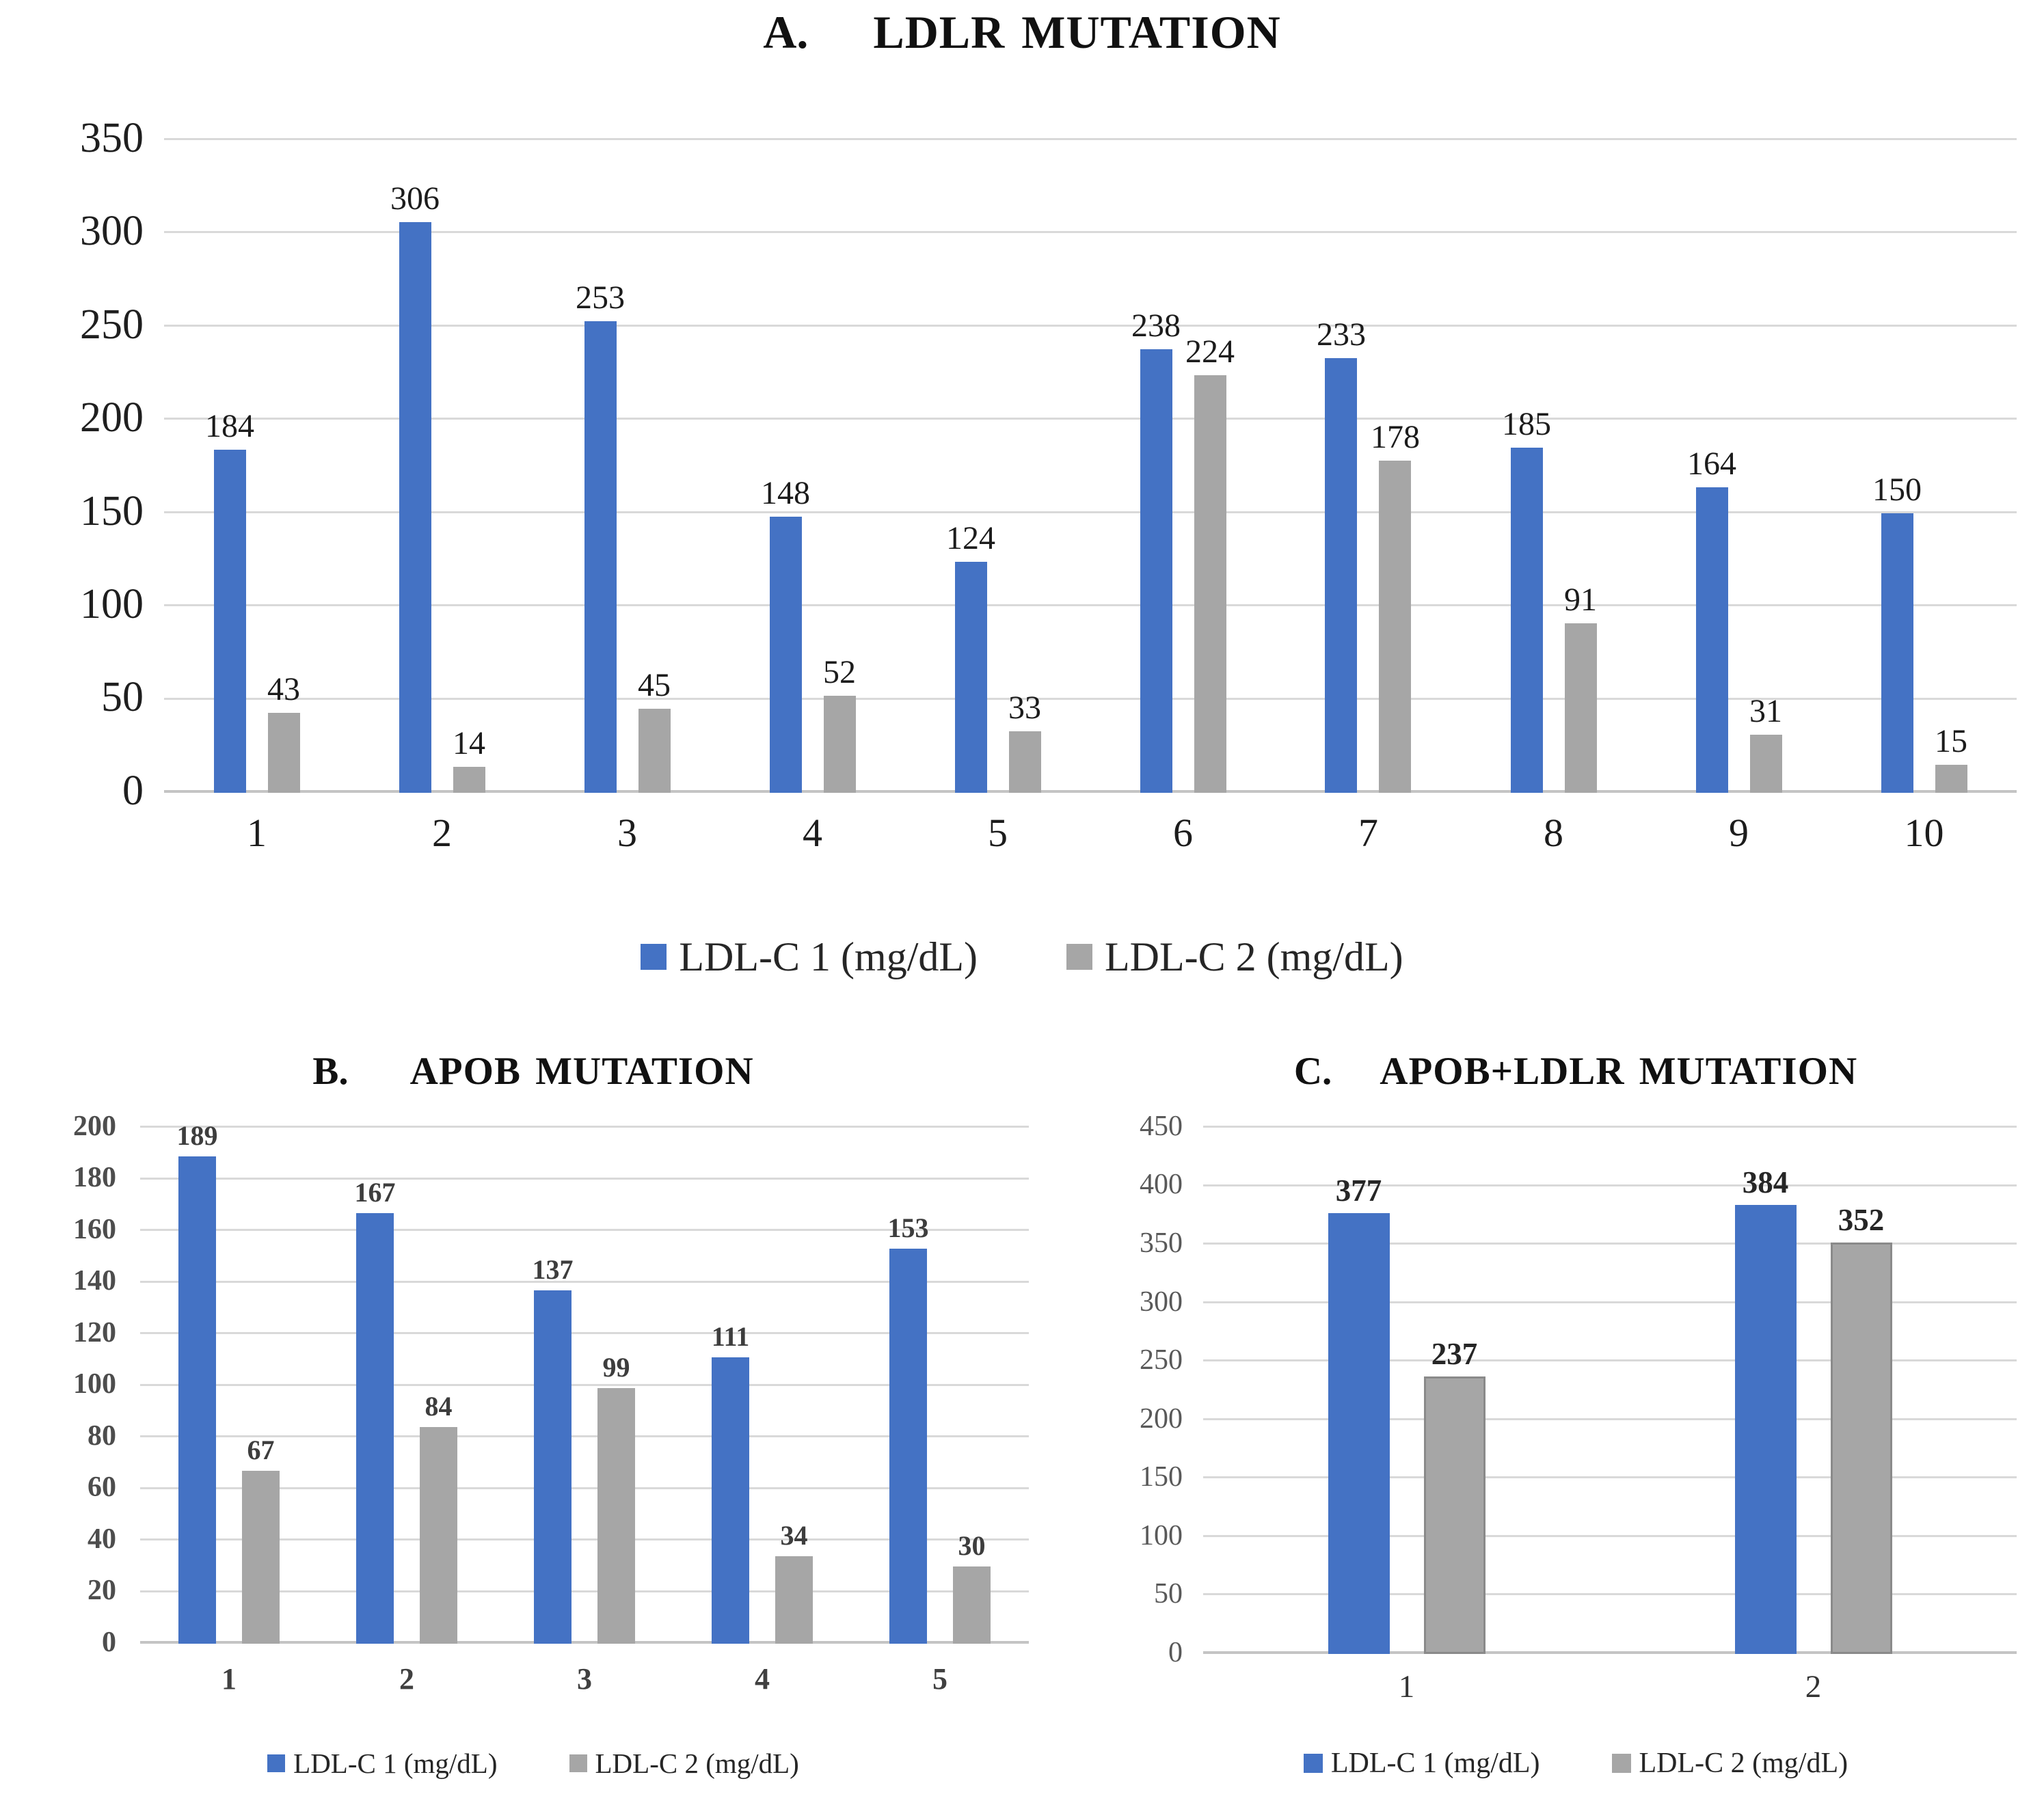  I want to click on x-axis-category-label: 6, so click(1183, 833).